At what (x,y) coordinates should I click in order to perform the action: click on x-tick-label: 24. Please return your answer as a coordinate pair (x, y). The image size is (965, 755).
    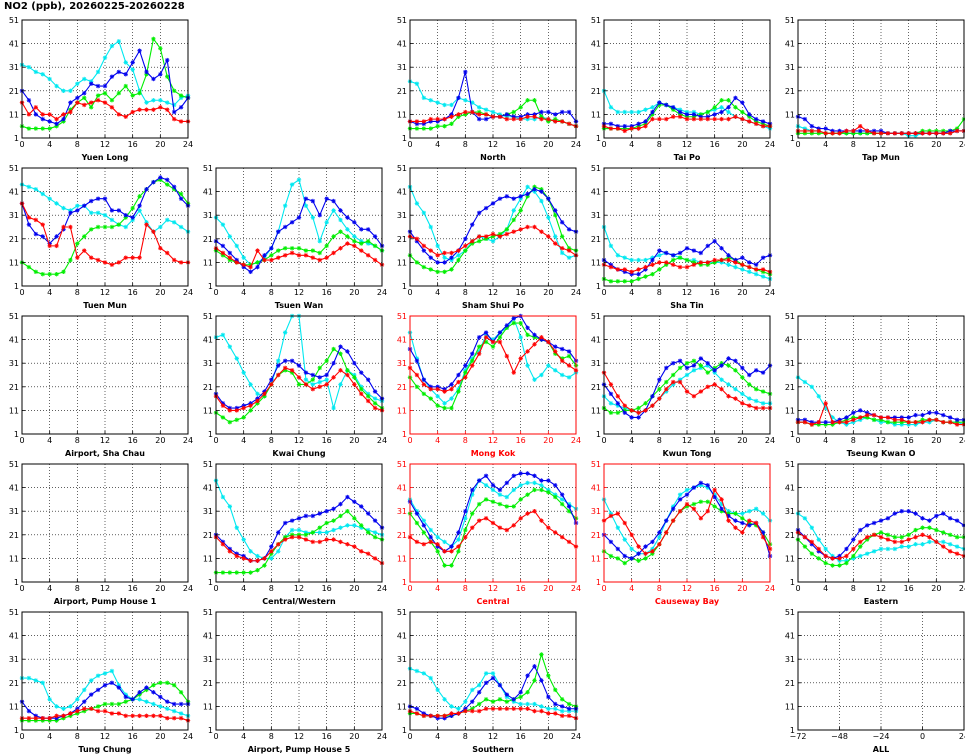
    Looking at the image, I should click on (382, 292).